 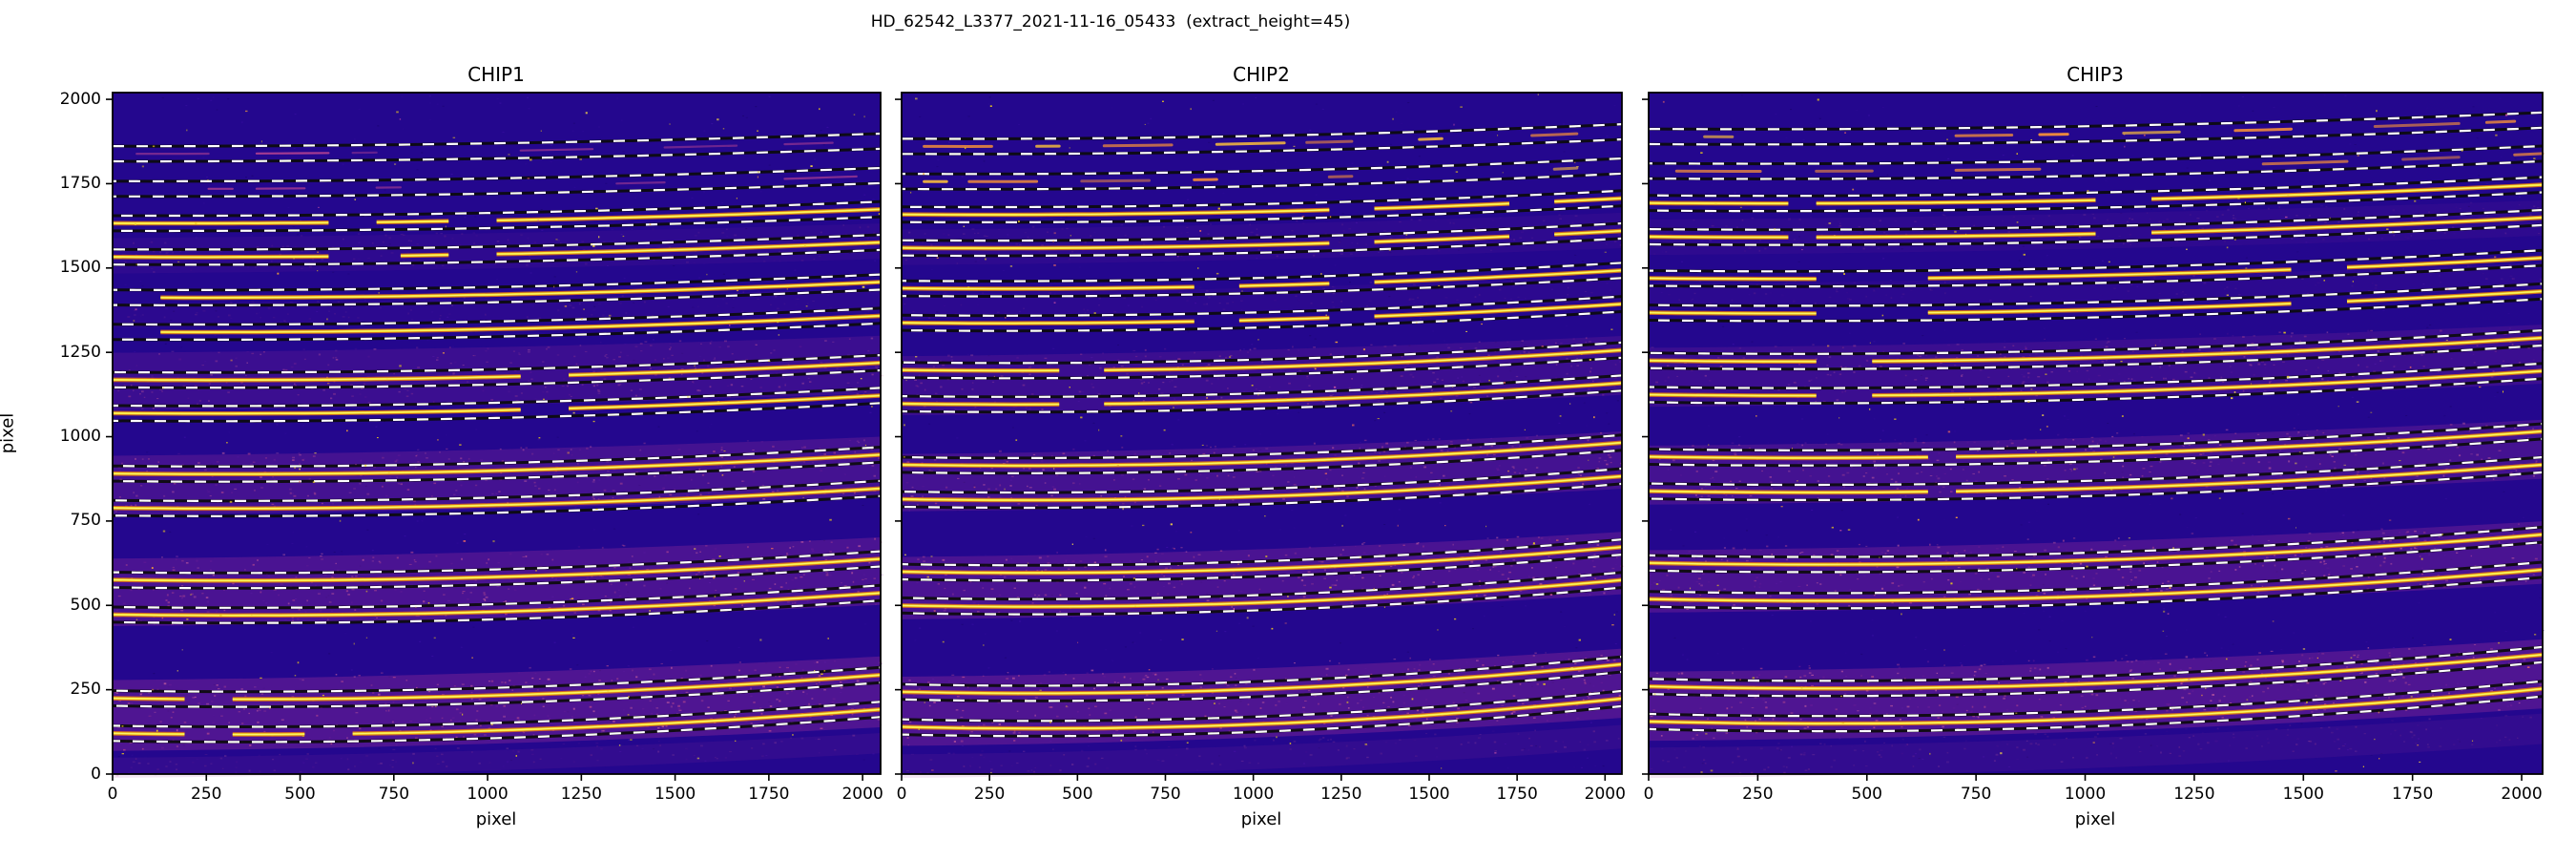 What do you see at coordinates (80, 352) in the screenshot?
I see `y-tick-label: 1250` at bounding box center [80, 352].